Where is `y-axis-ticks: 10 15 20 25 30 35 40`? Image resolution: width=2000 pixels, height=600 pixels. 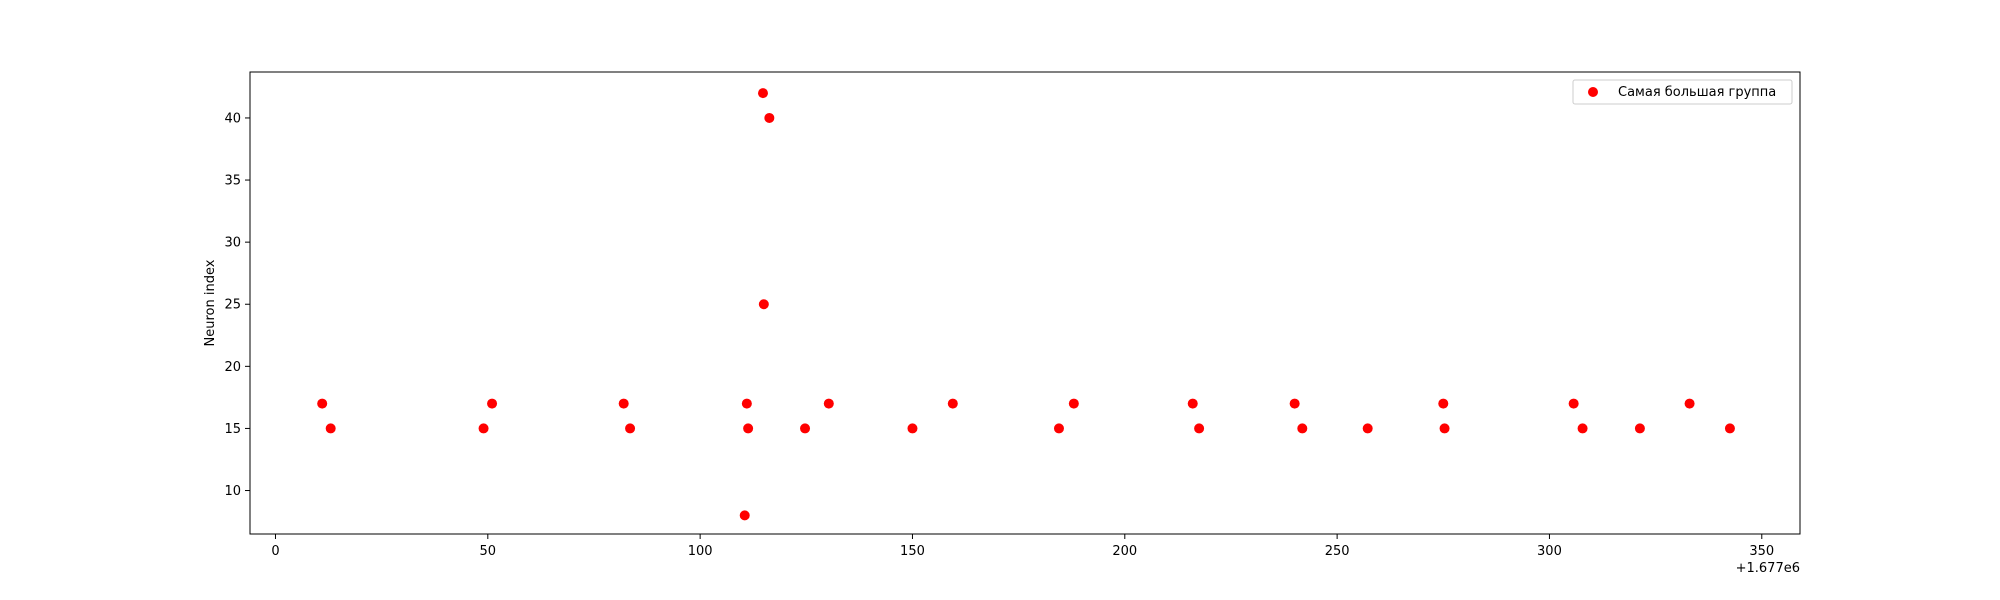
y-axis-ticks: 10 15 20 25 30 35 40 is located at coordinates (237, 305).